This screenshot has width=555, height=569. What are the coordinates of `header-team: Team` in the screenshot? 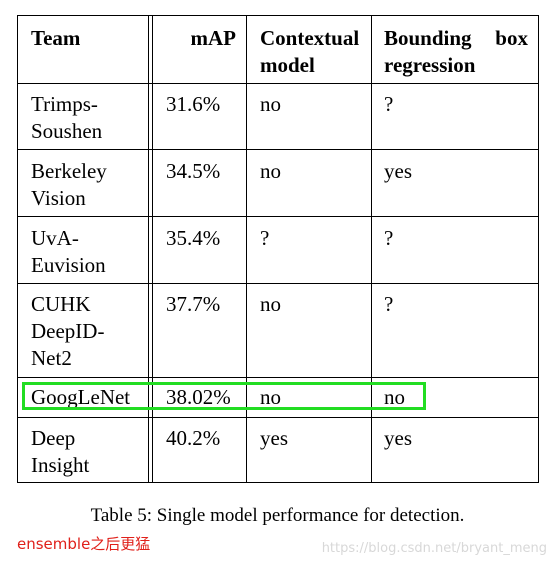 It's located at (56, 38).